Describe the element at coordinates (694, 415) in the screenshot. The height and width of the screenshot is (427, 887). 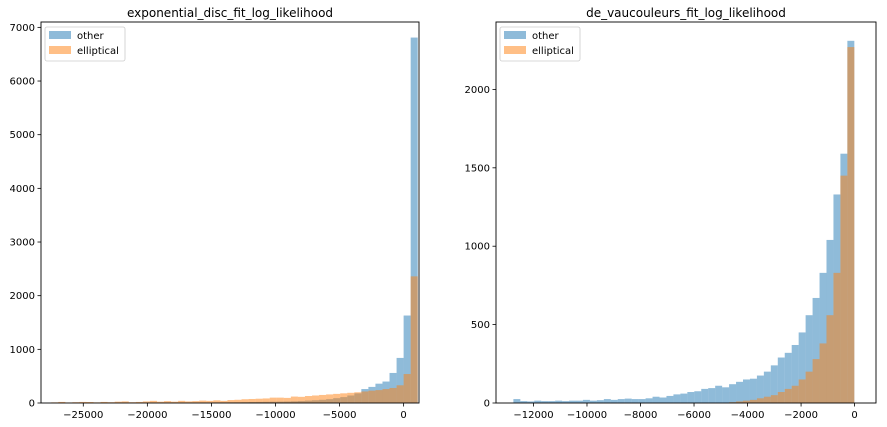
I see `right-xtick-label-3: −6000` at that location.